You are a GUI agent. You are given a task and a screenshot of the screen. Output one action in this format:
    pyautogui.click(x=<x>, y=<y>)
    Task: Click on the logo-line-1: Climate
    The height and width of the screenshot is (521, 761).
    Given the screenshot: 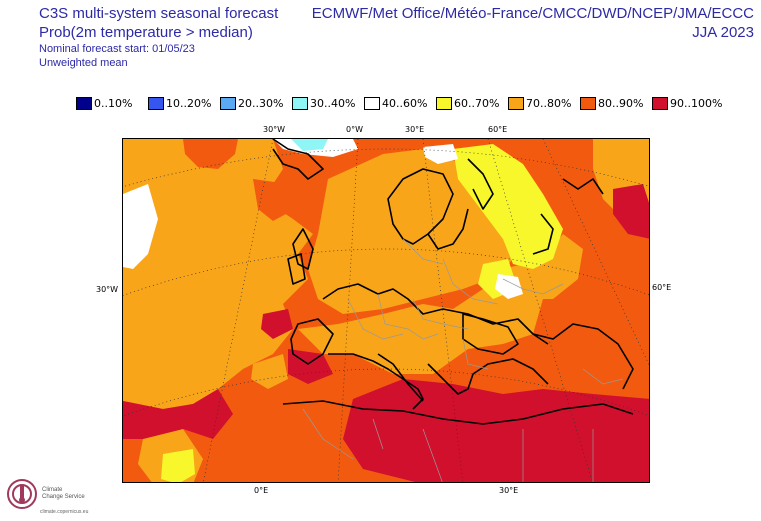 What is the action you would take?
    pyautogui.click(x=52, y=490)
    